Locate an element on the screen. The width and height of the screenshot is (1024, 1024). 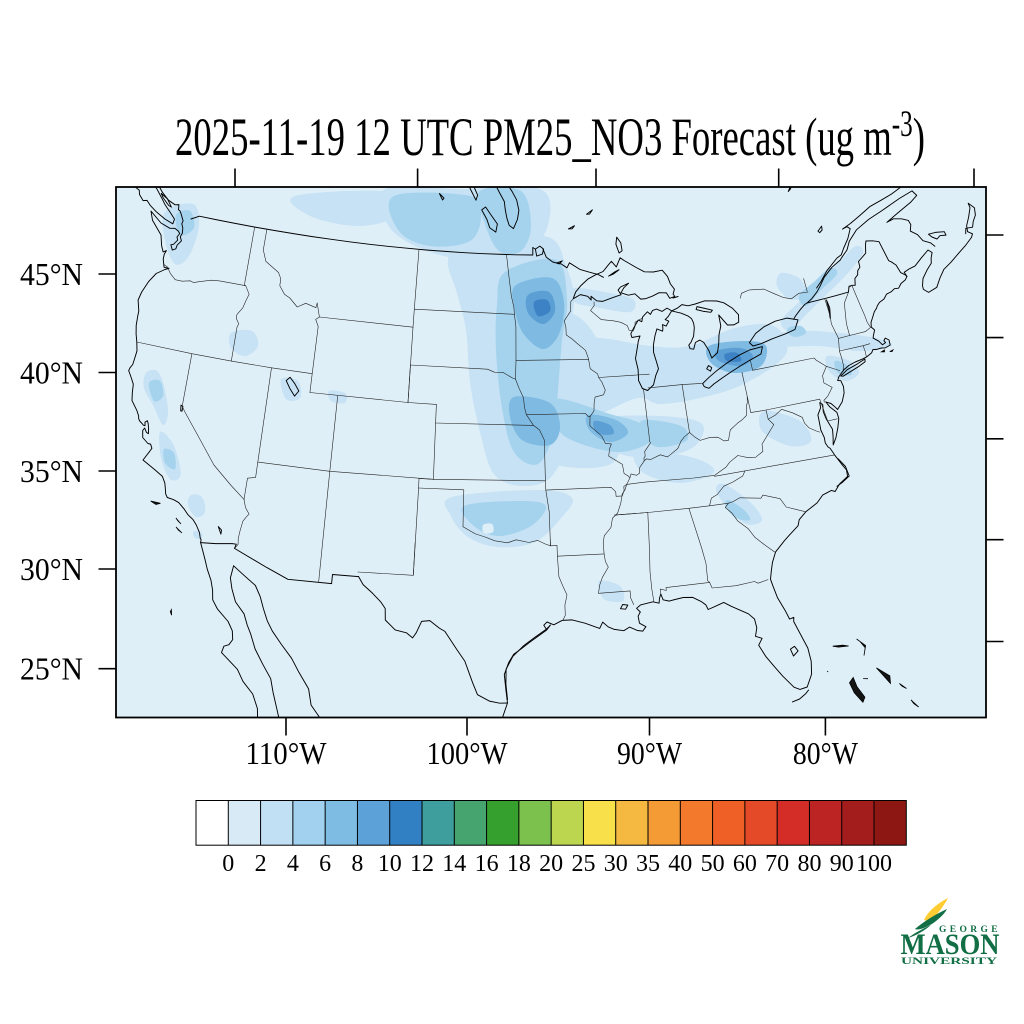
svg-text: 2 is located at coordinates (261, 864).